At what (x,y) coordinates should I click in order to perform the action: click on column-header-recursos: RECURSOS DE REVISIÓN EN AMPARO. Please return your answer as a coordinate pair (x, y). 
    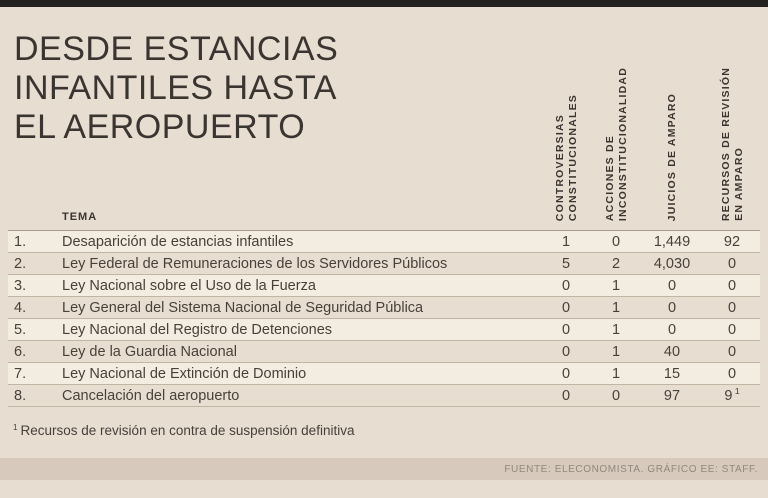
    Looking at the image, I should click on (732, 118).